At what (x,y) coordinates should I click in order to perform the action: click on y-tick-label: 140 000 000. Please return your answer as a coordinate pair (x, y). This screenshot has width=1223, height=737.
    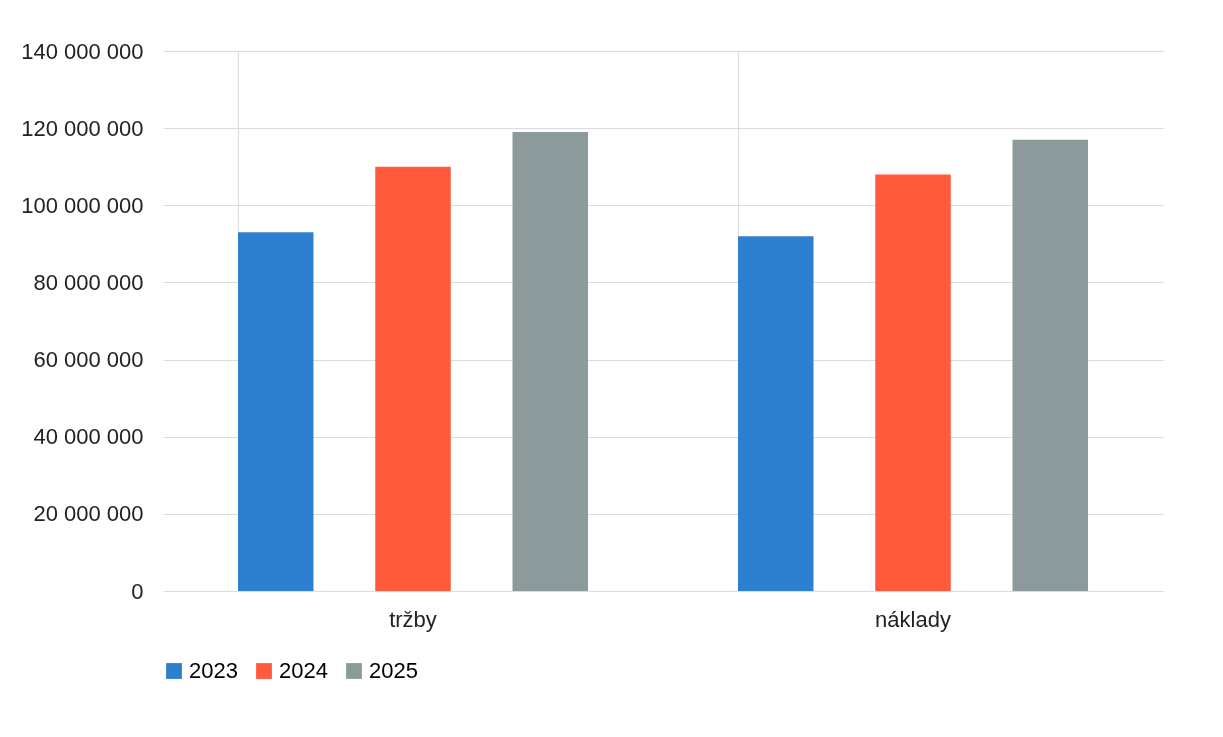
    Looking at the image, I should click on (82, 51).